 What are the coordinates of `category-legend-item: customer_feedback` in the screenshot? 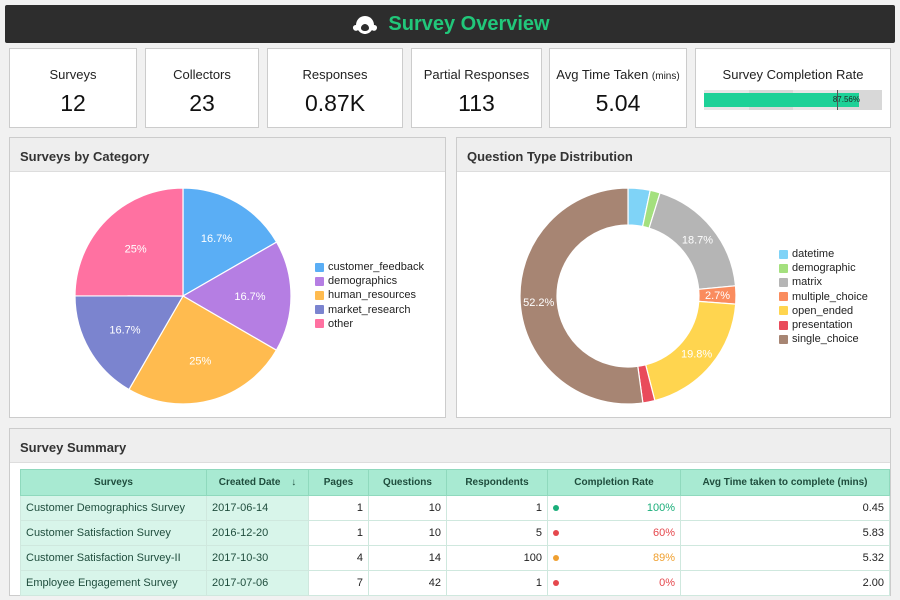 It's located at (369, 267).